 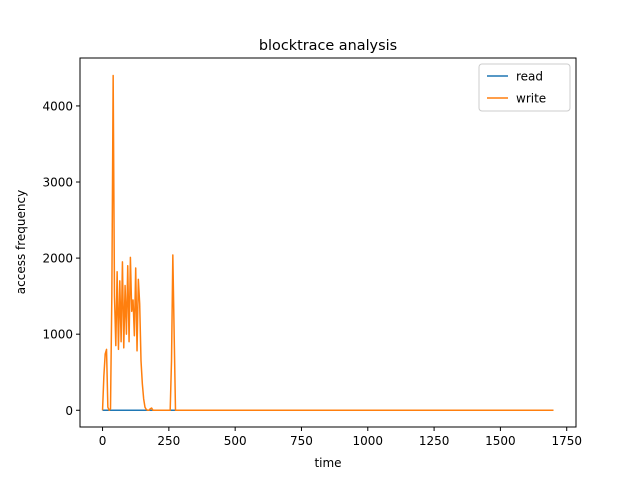 I want to click on legend: read write, so click(x=524, y=87).